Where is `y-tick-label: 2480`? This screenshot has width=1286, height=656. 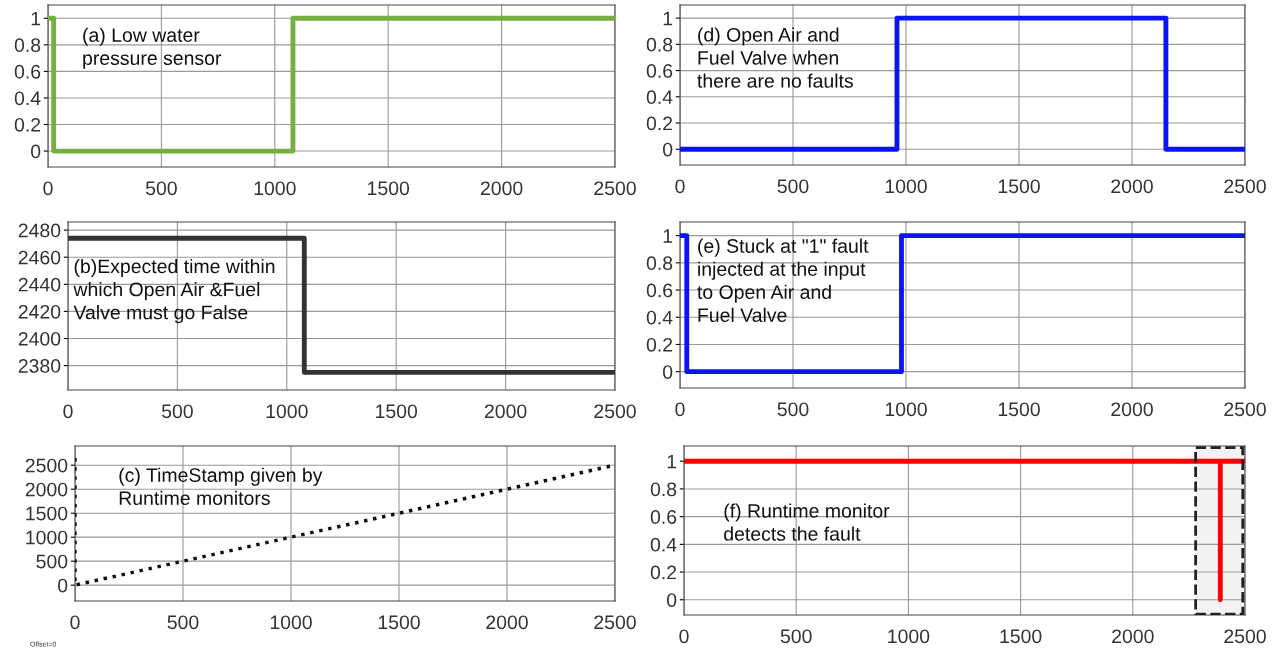 y-tick-label: 2480 is located at coordinates (39, 230).